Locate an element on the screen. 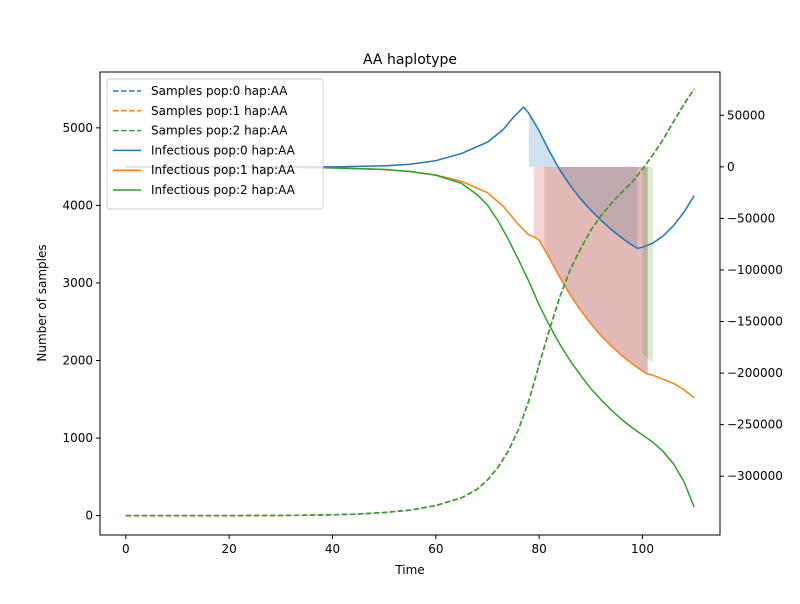 Image resolution: width=800 pixels, height=604 pixels. shaded-regions is located at coordinates (590, 244).